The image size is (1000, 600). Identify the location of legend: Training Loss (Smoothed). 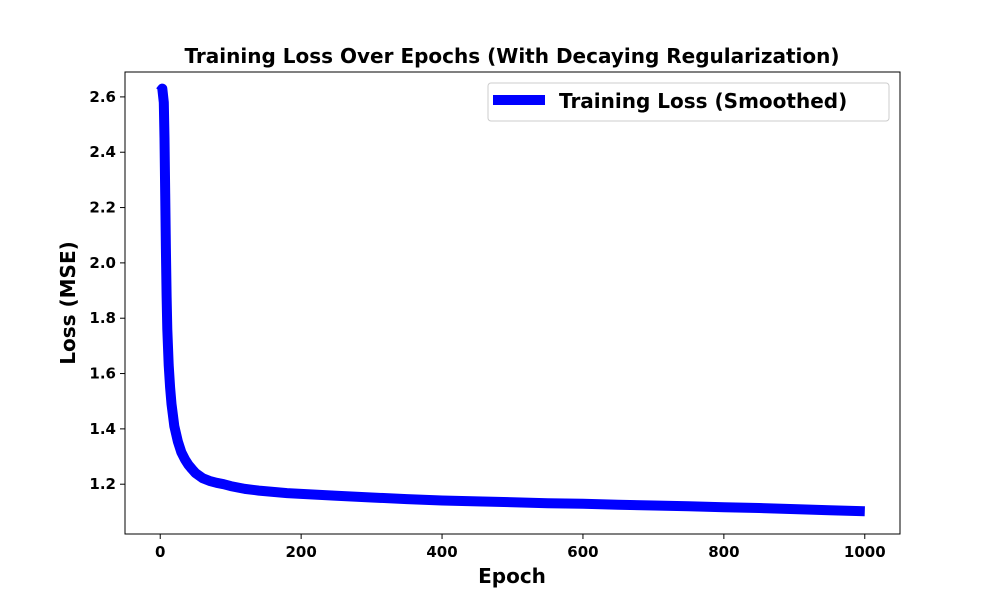
(688, 102).